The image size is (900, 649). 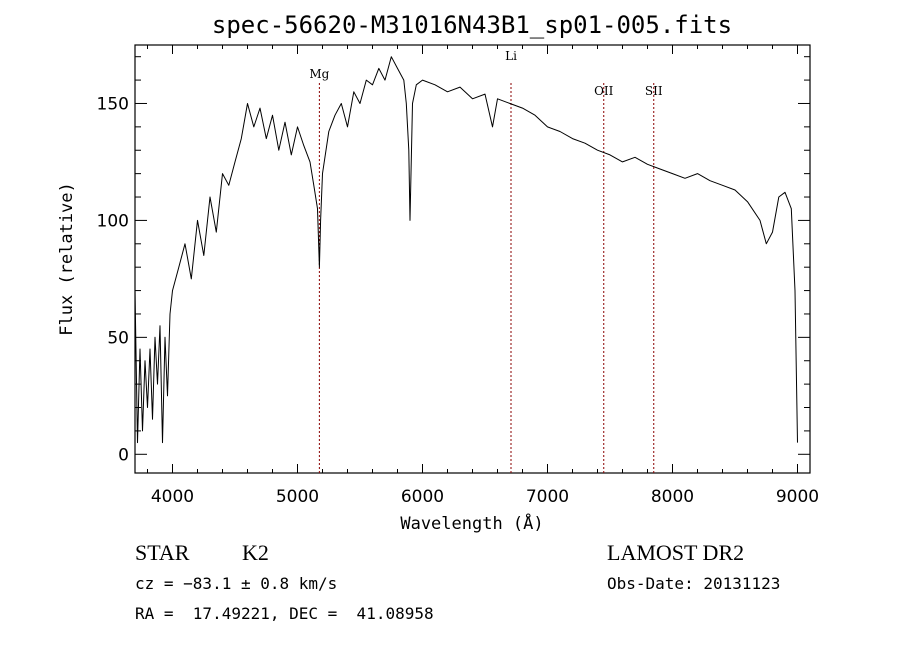 I want to click on x-tick-label: 4000, so click(x=172, y=497).